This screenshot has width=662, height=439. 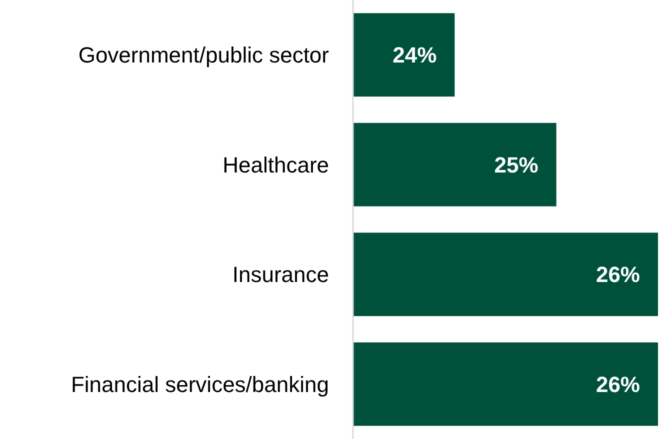 I want to click on data-label: 25%, so click(x=516, y=165).